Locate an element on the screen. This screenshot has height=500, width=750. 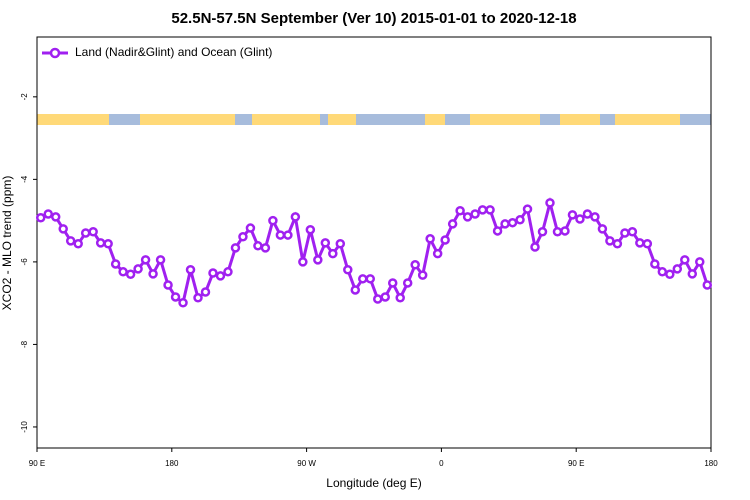
y-tick-label: -2 is located at coordinates (24, 97).